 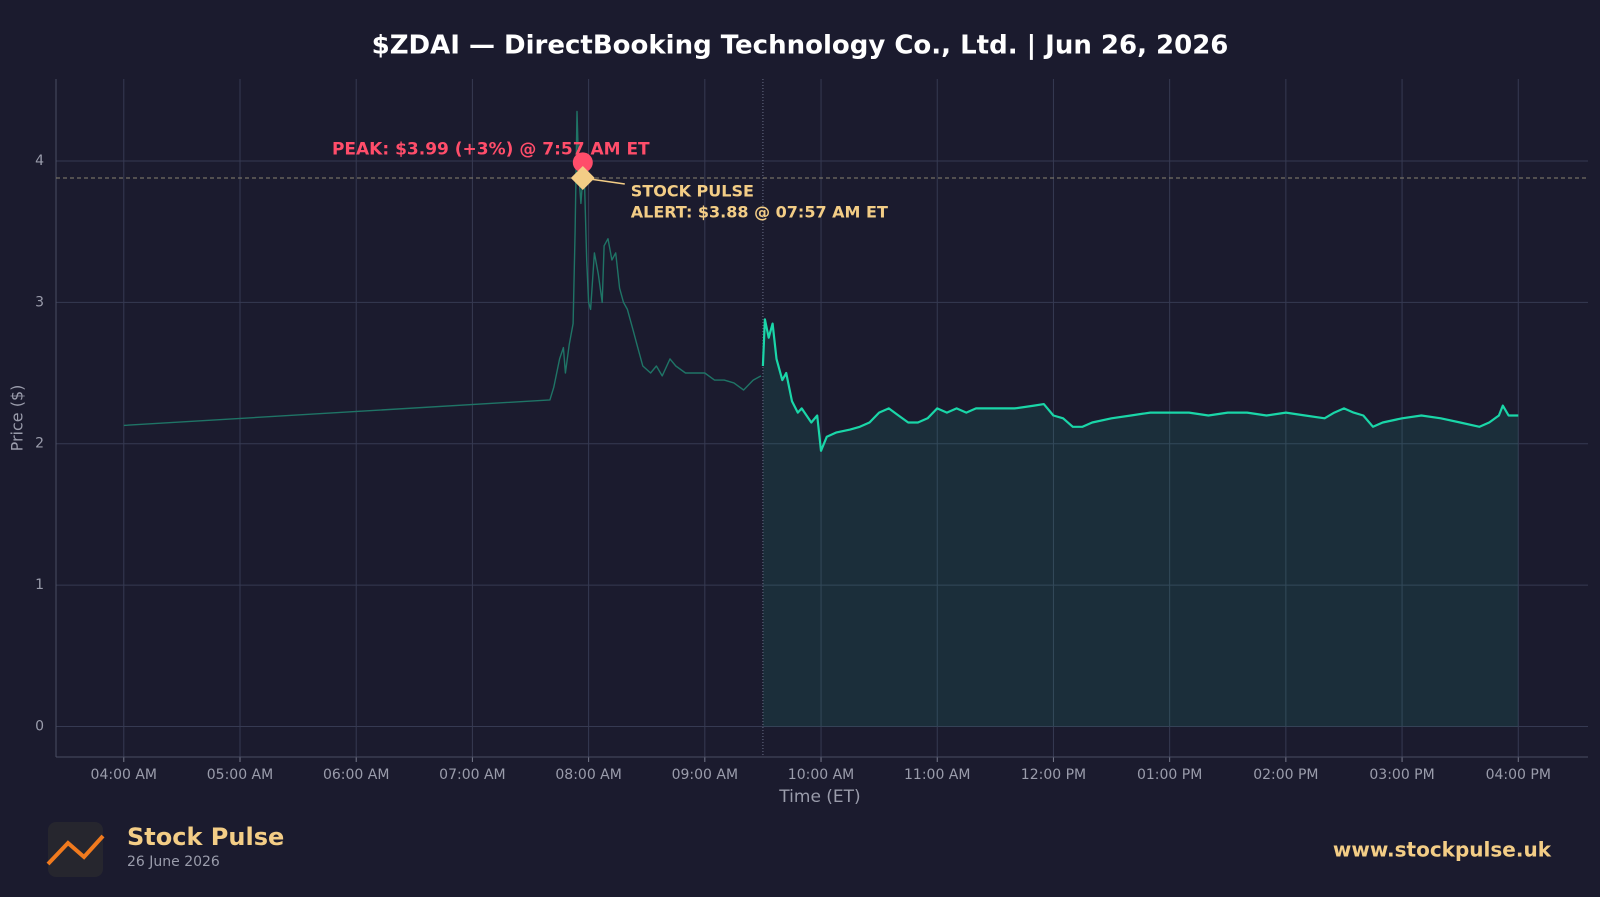 I want to click on x-tick-label: 05:00 AM, so click(x=240, y=775).